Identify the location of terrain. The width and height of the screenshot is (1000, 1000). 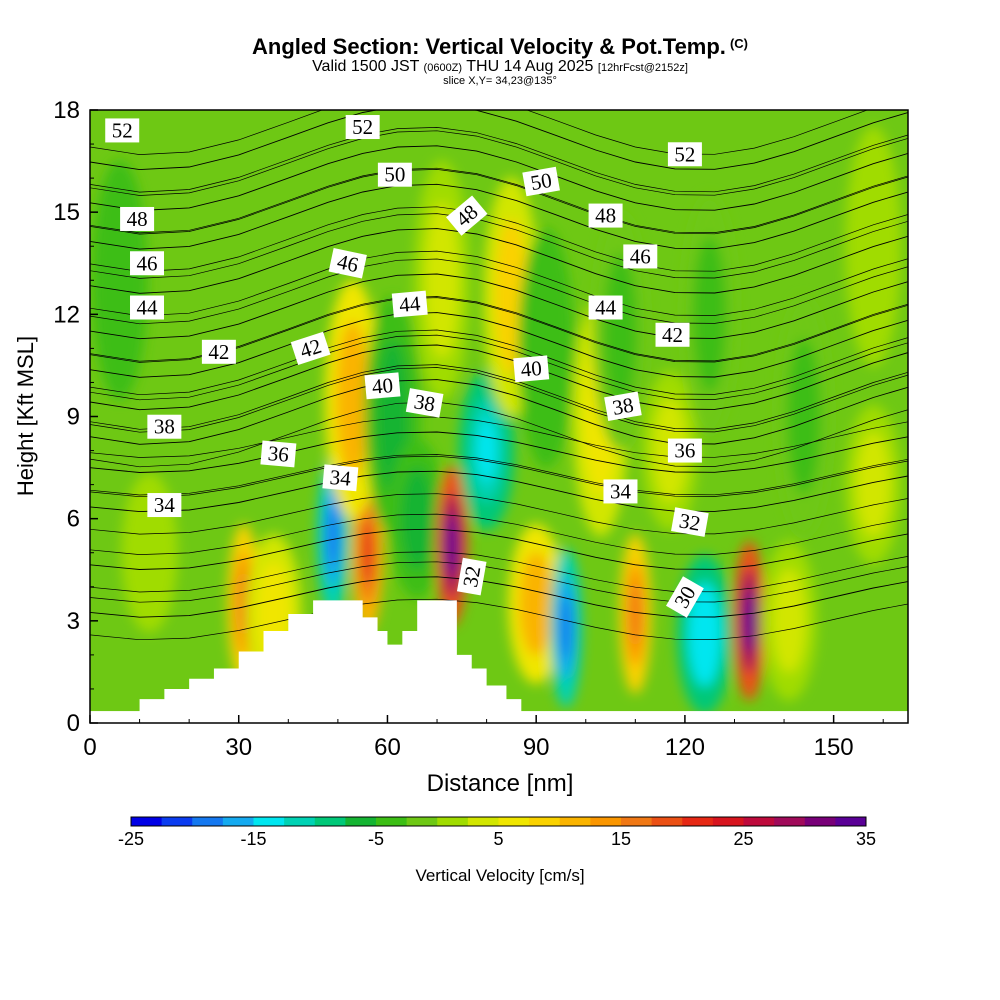
(499, 661).